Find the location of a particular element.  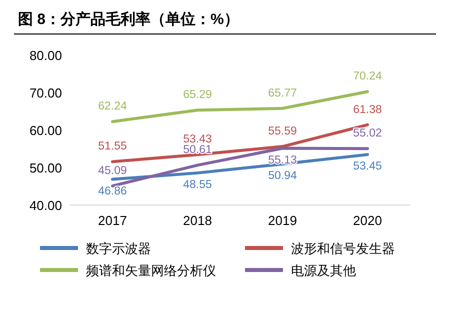

legend-label: 电源及其他 is located at coordinates (323, 270).